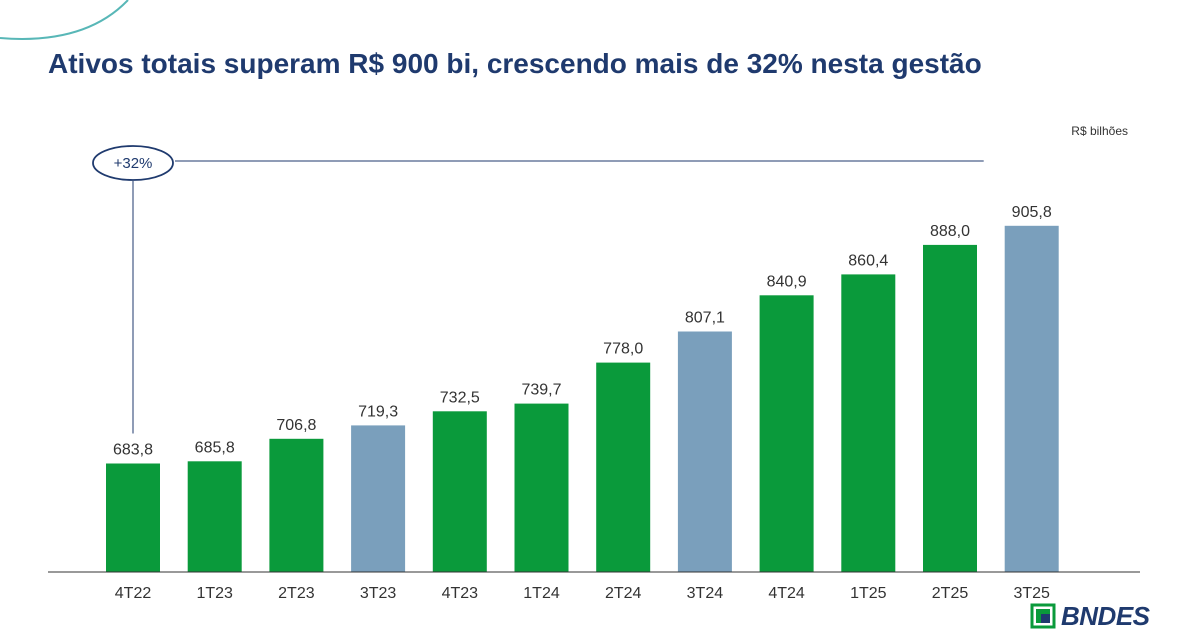 This screenshot has width=1200, height=643. Describe the element at coordinates (705, 318) in the screenshot. I see `value-label-3T24: 807,1` at that location.